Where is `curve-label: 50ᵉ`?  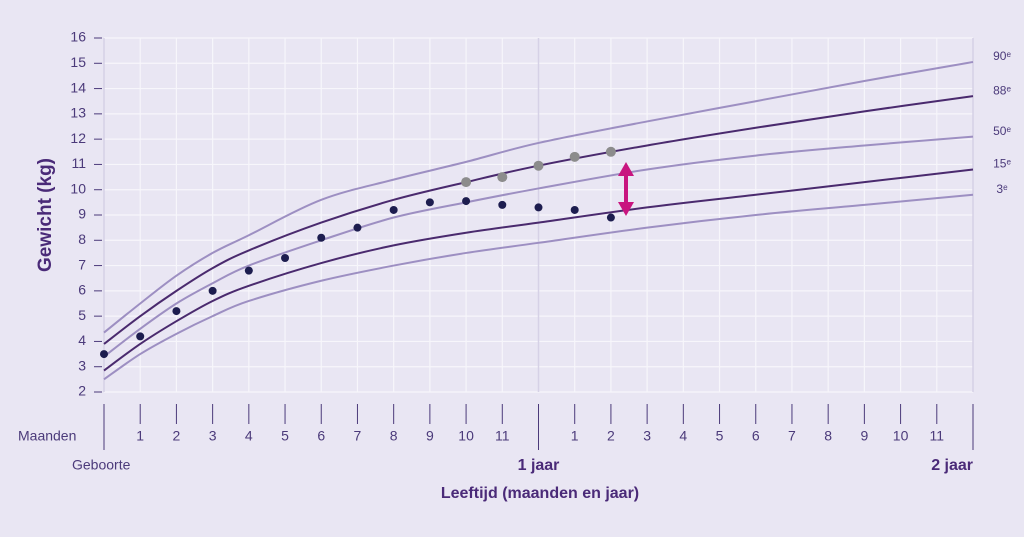 curve-label: 50ᵉ is located at coordinates (1002, 131).